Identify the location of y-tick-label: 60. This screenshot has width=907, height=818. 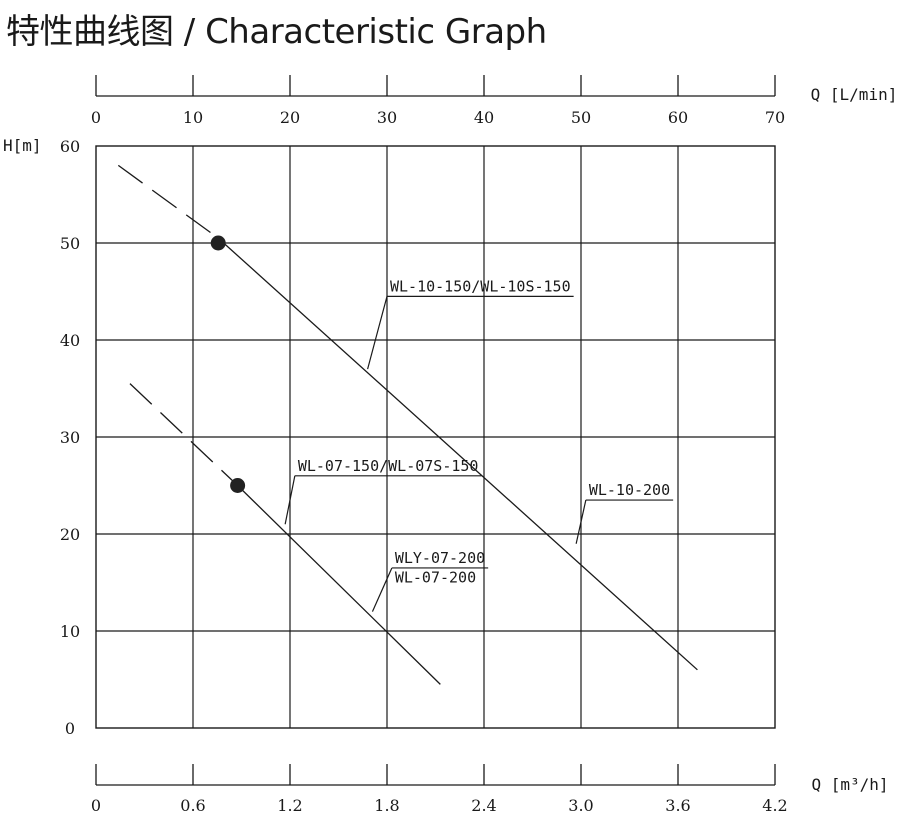
(70, 146).